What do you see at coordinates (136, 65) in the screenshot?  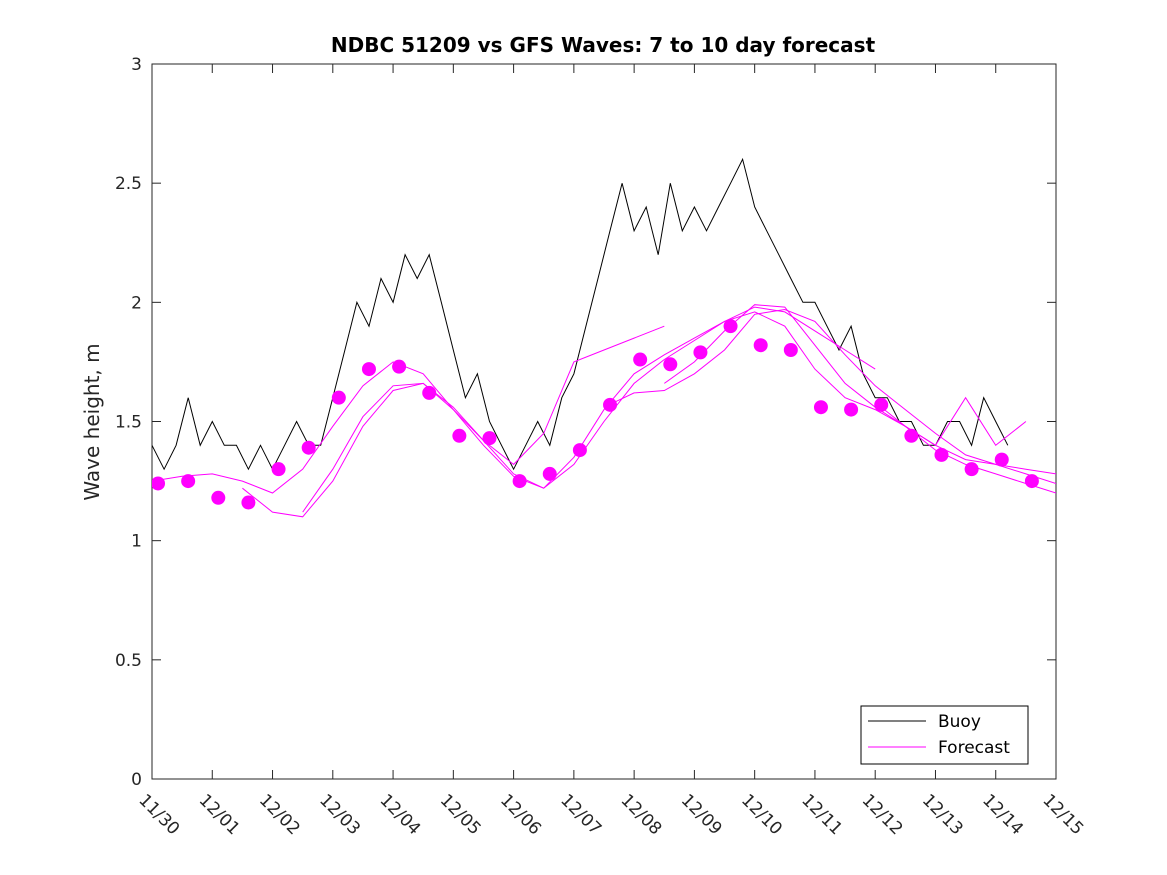 I see `y-tick-label: 3` at bounding box center [136, 65].